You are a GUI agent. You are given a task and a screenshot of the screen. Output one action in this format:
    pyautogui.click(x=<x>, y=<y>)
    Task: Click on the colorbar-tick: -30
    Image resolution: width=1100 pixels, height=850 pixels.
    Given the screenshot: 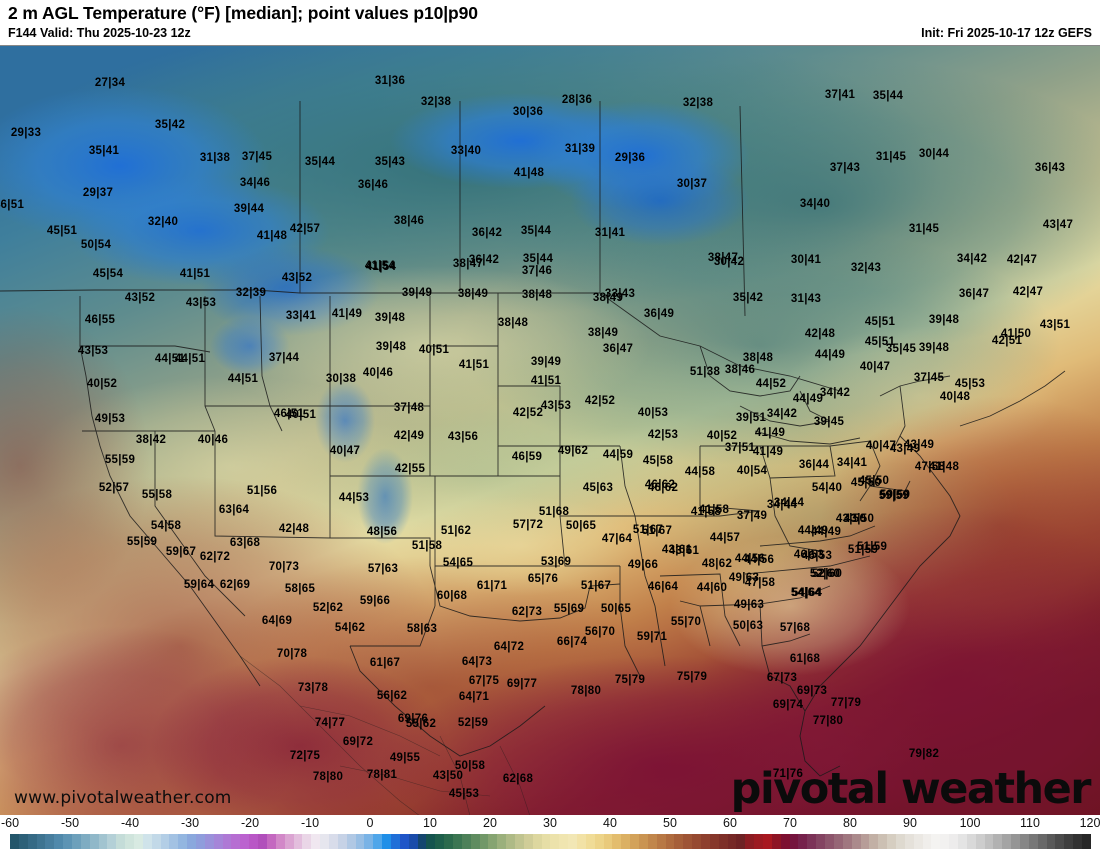 What is the action you would take?
    pyautogui.click(x=190, y=823)
    